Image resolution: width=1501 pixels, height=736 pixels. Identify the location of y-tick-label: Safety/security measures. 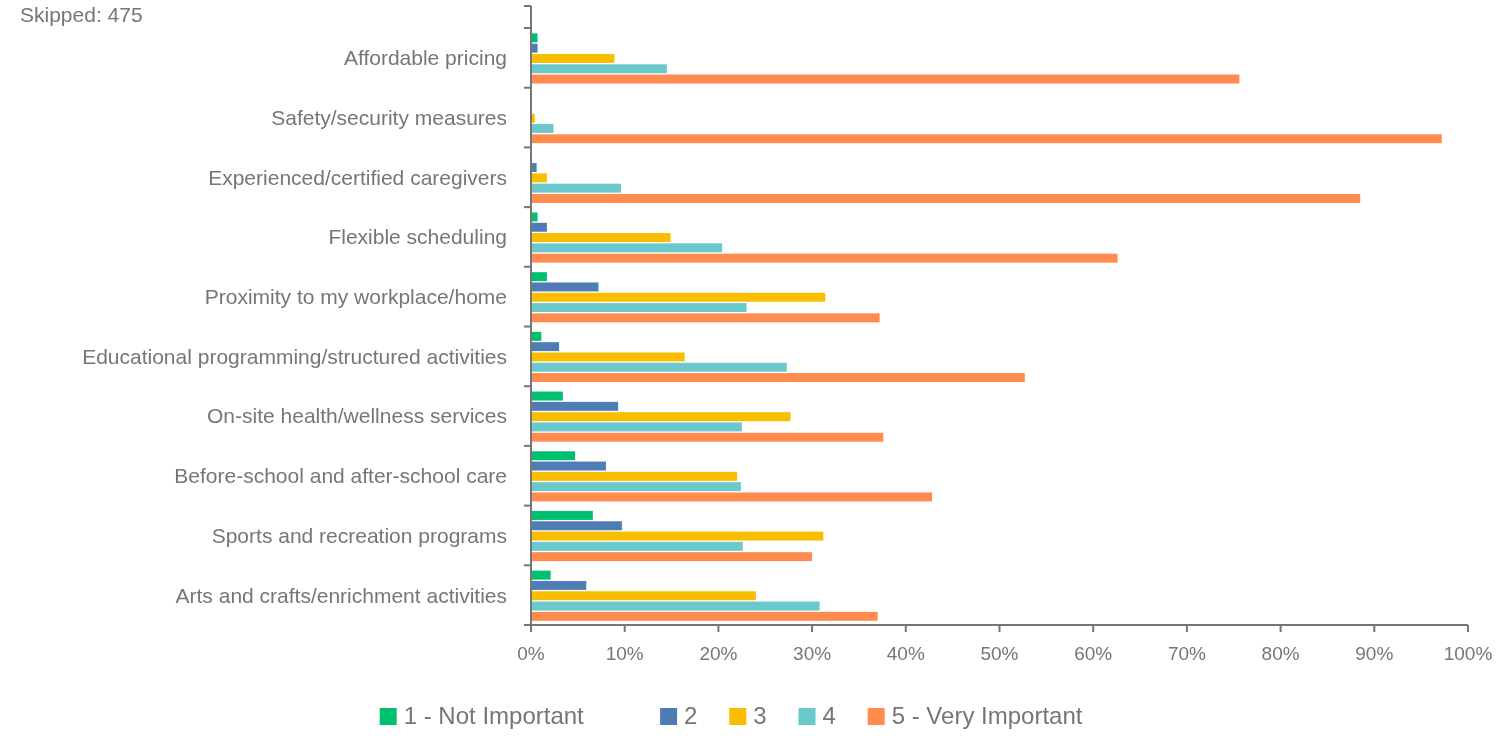
(389, 117).